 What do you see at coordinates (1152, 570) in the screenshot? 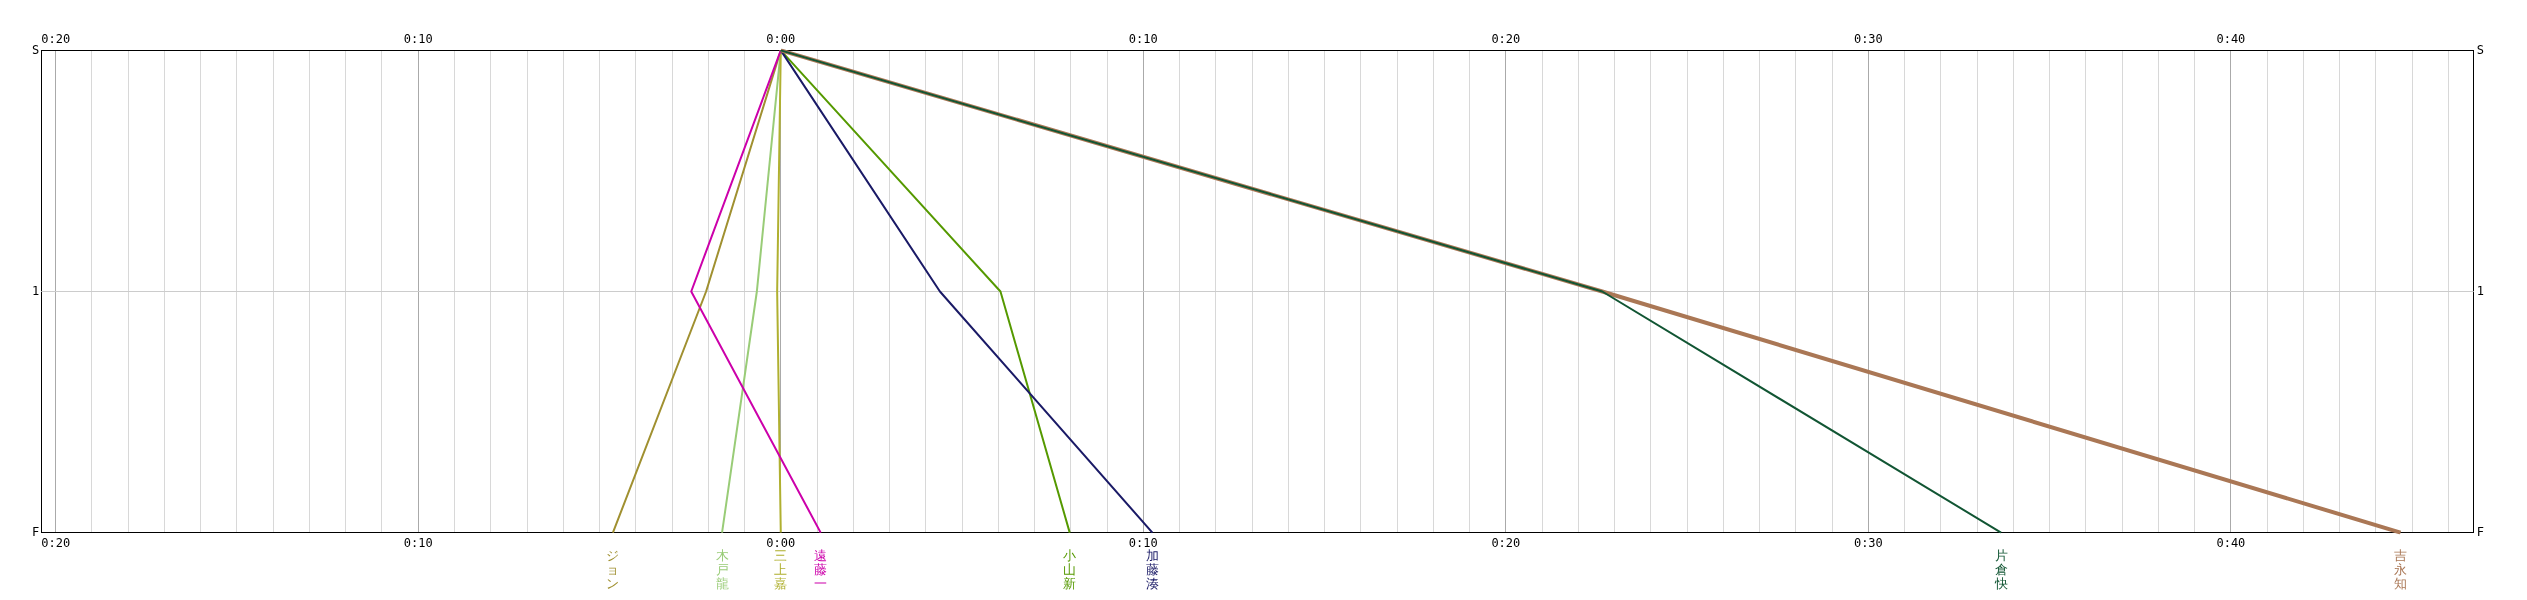
I see `series-label: 加藤湊` at bounding box center [1152, 570].